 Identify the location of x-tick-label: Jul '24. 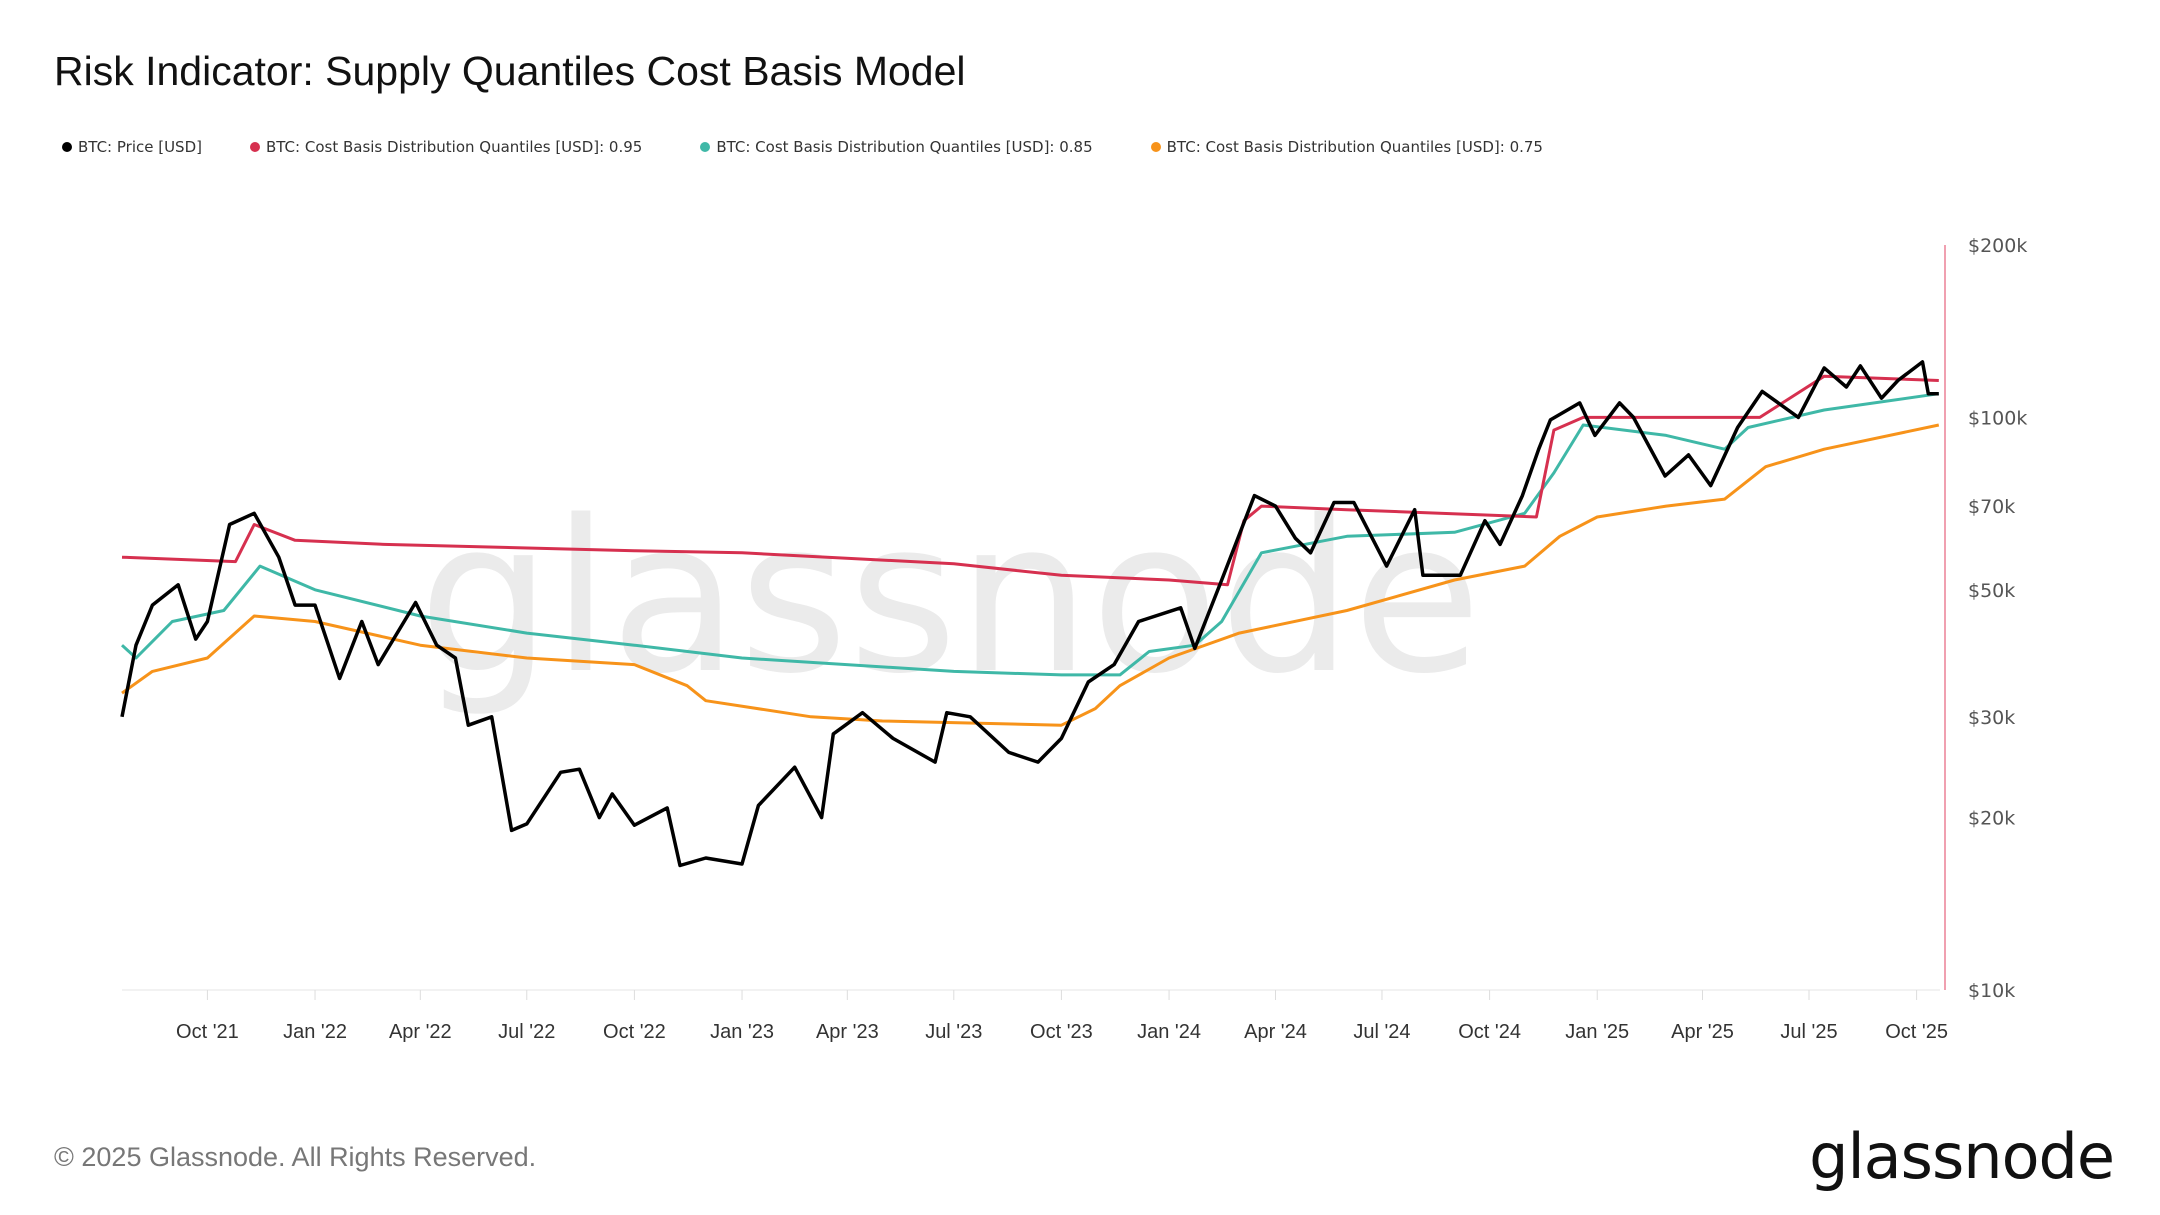
(1381, 1032).